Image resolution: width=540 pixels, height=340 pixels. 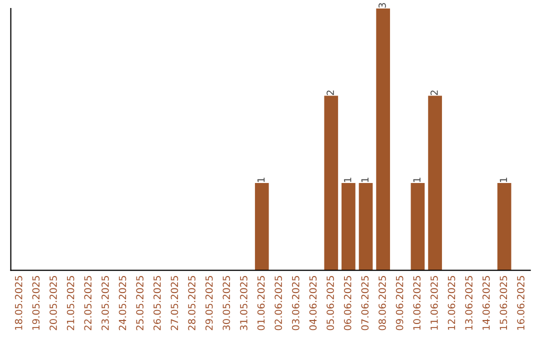 I want to click on x-tick-label: 30.05.2025, so click(x=226, y=303).